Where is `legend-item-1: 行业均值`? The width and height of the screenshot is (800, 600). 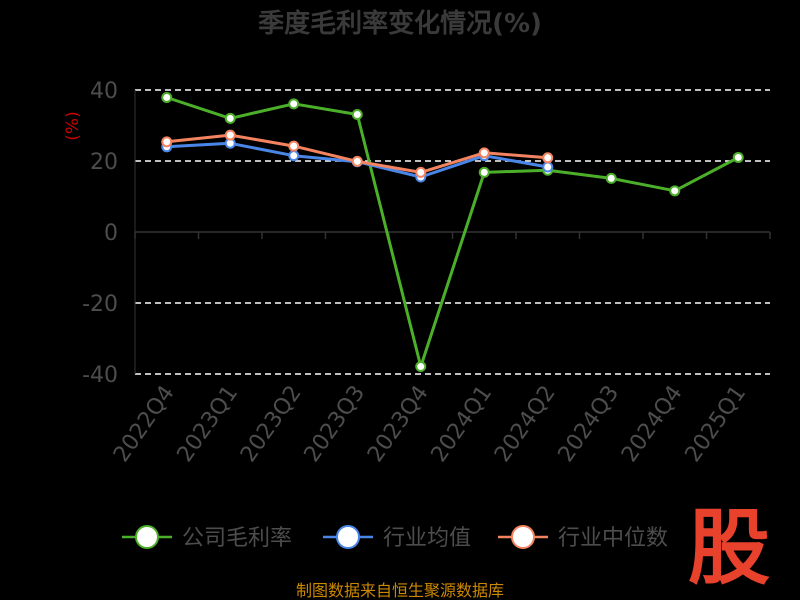
legend-item-1: 行业均值 is located at coordinates (397, 538).